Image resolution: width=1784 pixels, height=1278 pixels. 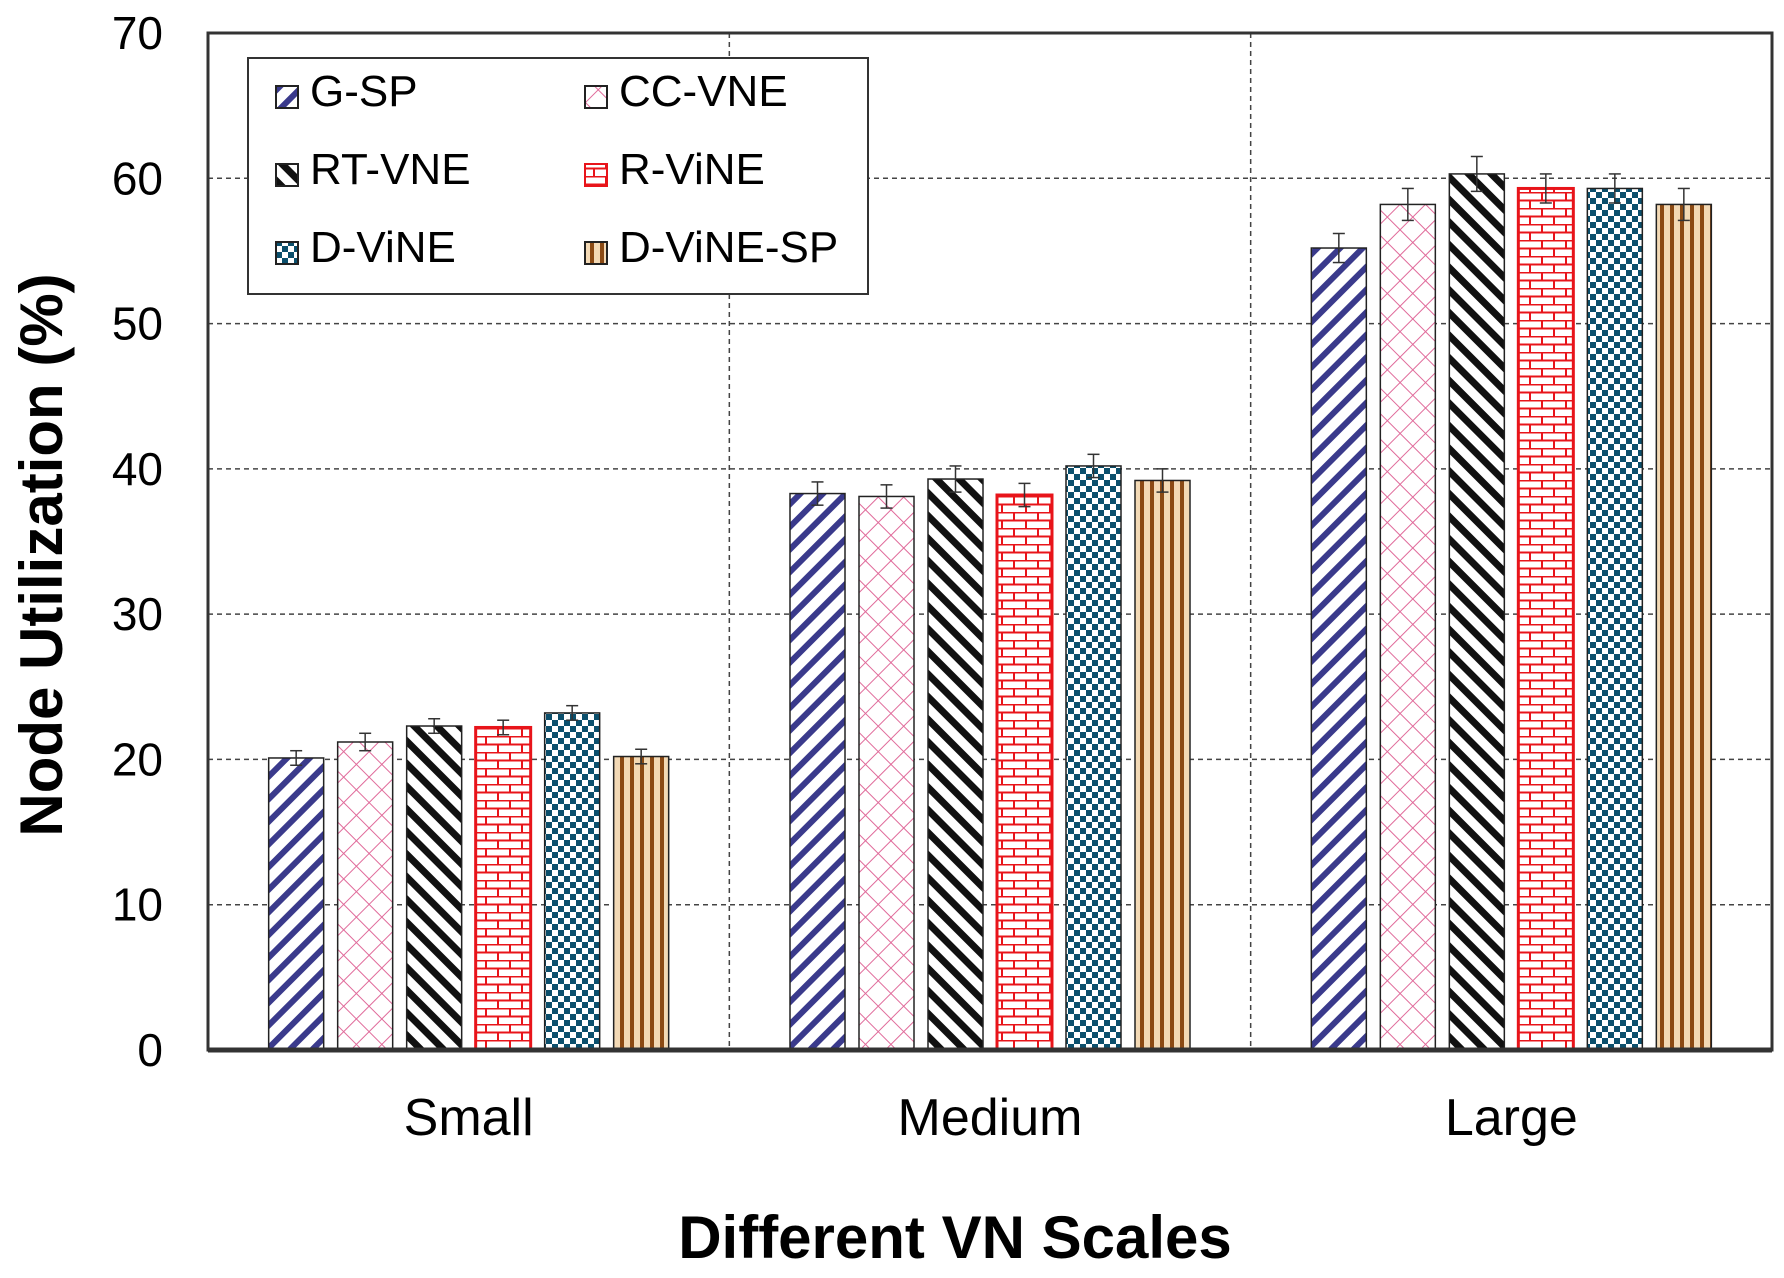 What do you see at coordinates (383, 247) in the screenshot?
I see `legend-label: D-ViNE` at bounding box center [383, 247].